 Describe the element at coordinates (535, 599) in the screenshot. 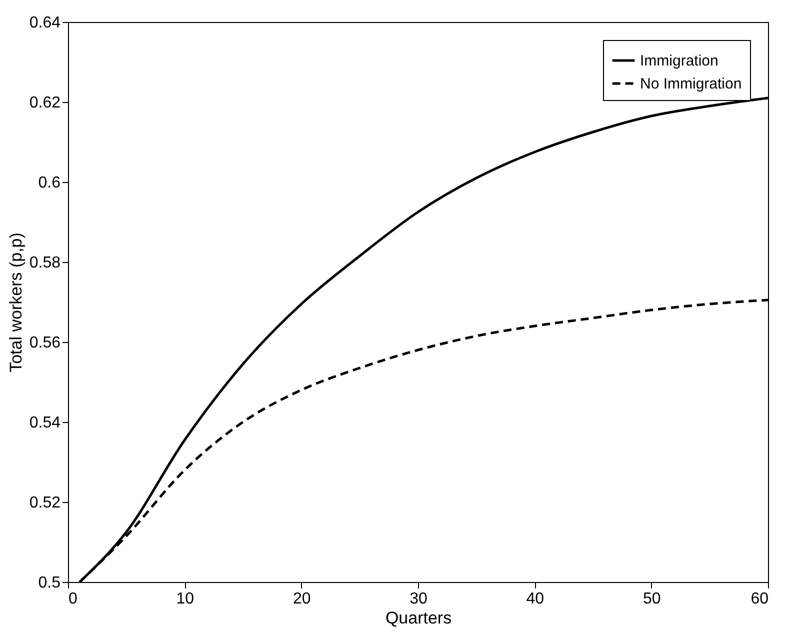

I see `x-tick-label: 40` at that location.